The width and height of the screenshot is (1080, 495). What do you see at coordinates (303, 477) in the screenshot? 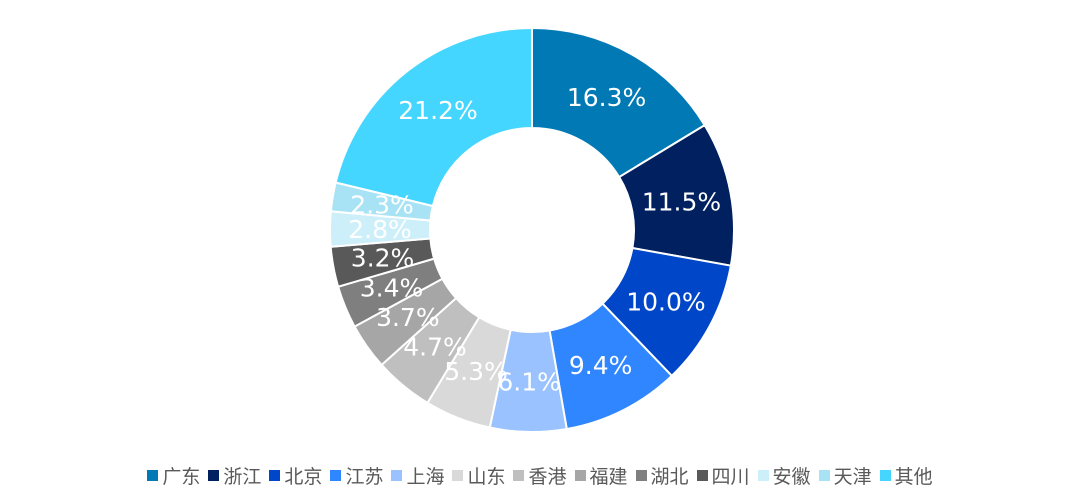
I see `legend-label-3: 北京` at bounding box center [303, 477].